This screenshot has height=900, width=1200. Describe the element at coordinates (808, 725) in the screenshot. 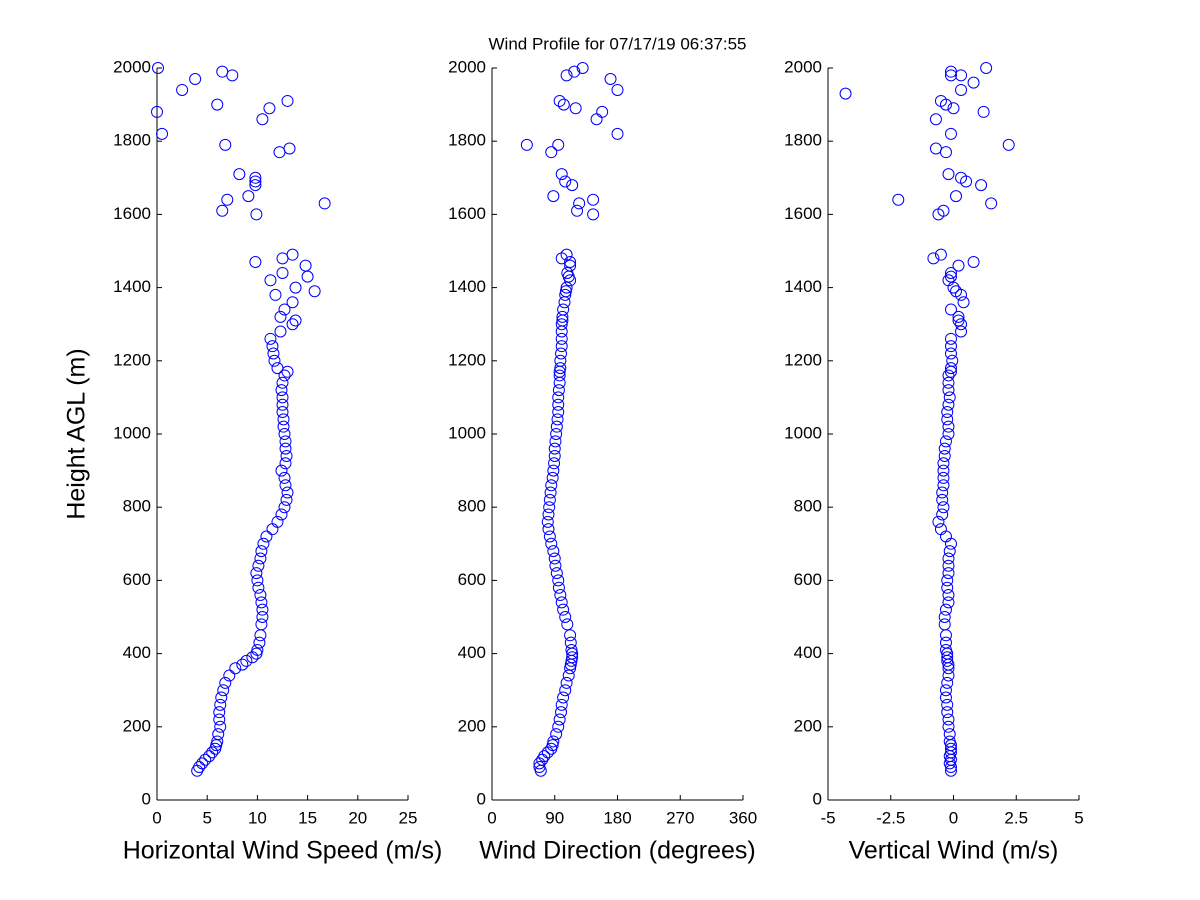

I see `y-tick-label: 200` at that location.